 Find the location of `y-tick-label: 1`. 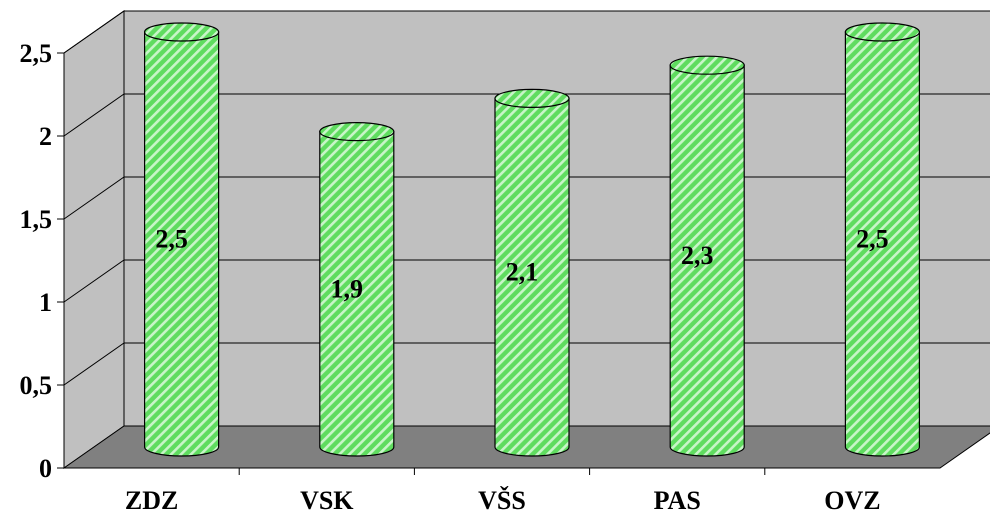

y-tick-label: 1 is located at coordinates (45, 302).